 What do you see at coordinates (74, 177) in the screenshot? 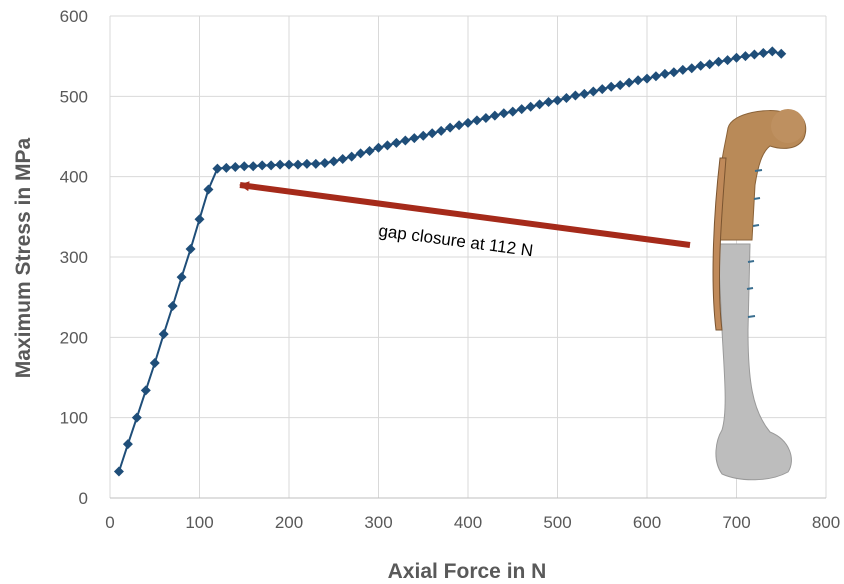
I see `y-tick-label: 400` at bounding box center [74, 177].